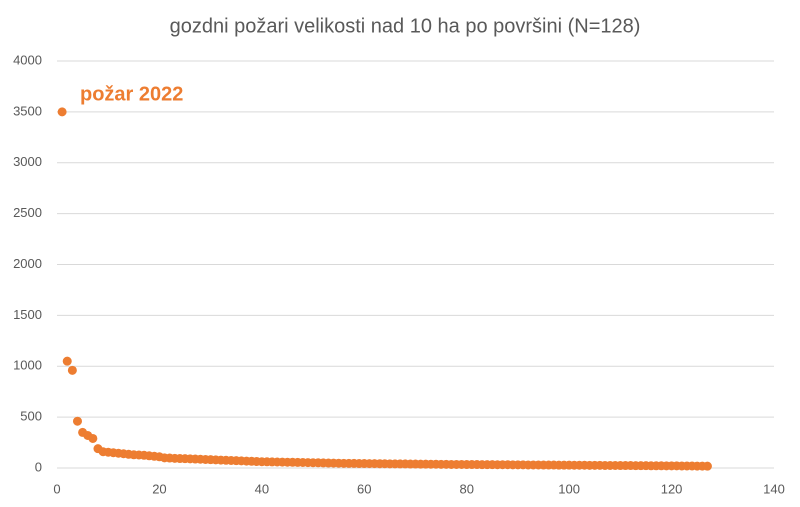  What do you see at coordinates (27, 365) in the screenshot?
I see `y-tick-label: 1000` at bounding box center [27, 365].